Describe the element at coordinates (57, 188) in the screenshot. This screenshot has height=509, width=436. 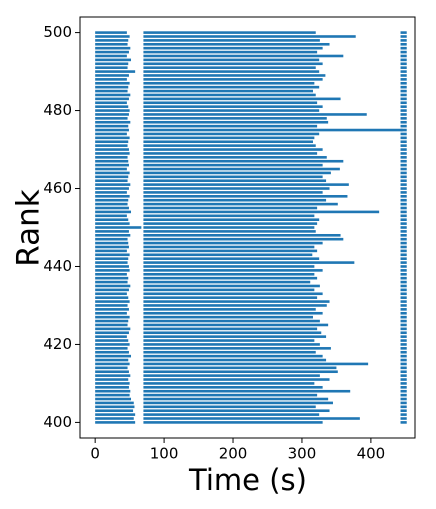
I see `y-tick-label: 460` at that location.